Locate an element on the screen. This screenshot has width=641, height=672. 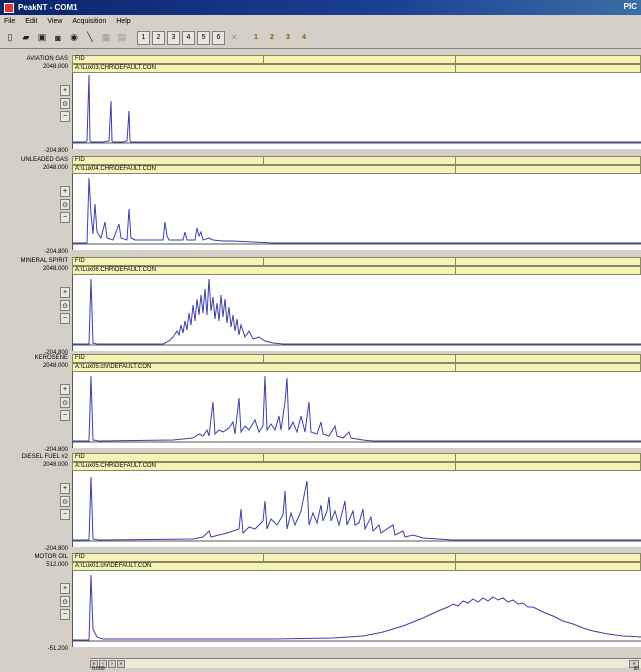
file-label: A:\Lux05.chr\DEFAULT.CON is located at coordinates (113, 367).